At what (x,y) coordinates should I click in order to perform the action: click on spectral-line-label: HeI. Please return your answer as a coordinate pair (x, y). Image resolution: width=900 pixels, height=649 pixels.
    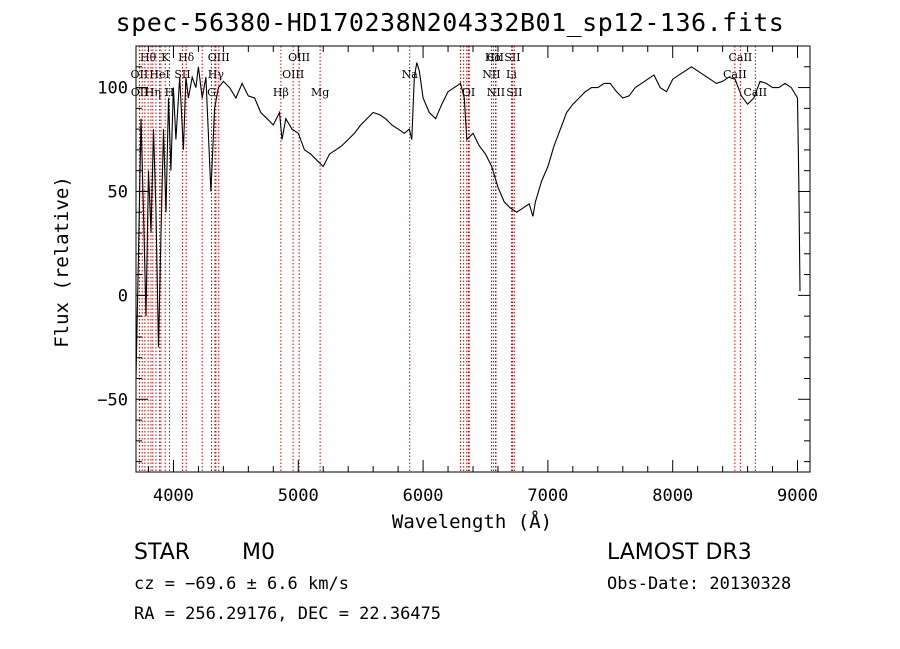
    Looking at the image, I should click on (159, 74).